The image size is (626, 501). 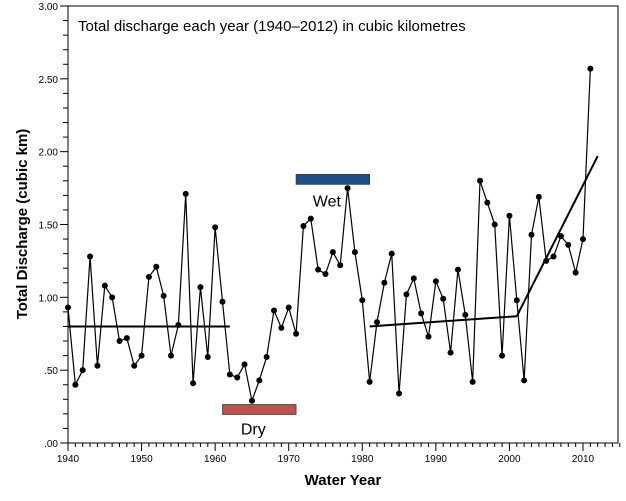 What do you see at coordinates (583, 459) in the screenshot?
I see `x-tick-label: 2010` at bounding box center [583, 459].